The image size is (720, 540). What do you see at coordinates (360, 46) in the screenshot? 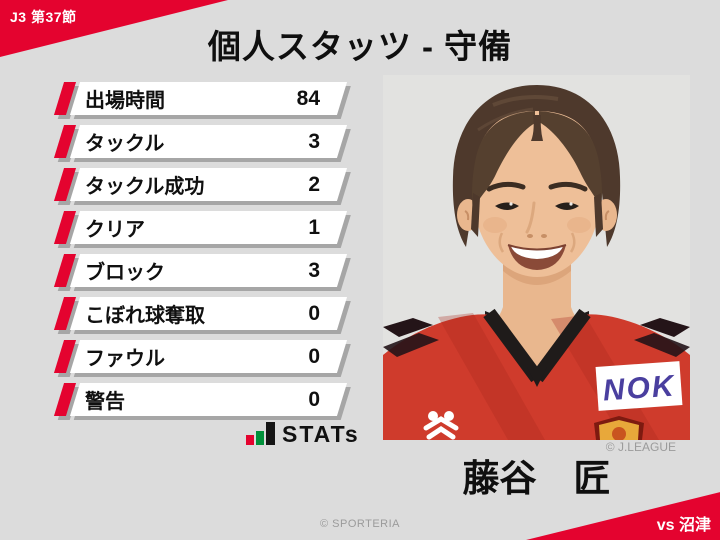
I see `page-title: 個人スタッツ - 守備` at bounding box center [360, 46].